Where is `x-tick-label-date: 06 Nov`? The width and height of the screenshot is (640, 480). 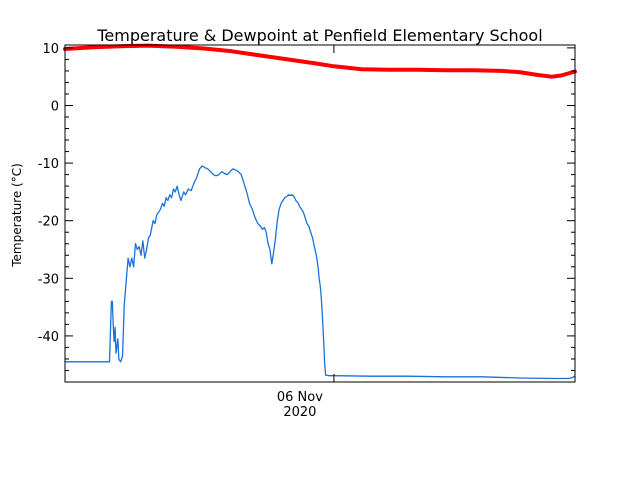
x-tick-label-date: 06 Nov is located at coordinates (300, 397).